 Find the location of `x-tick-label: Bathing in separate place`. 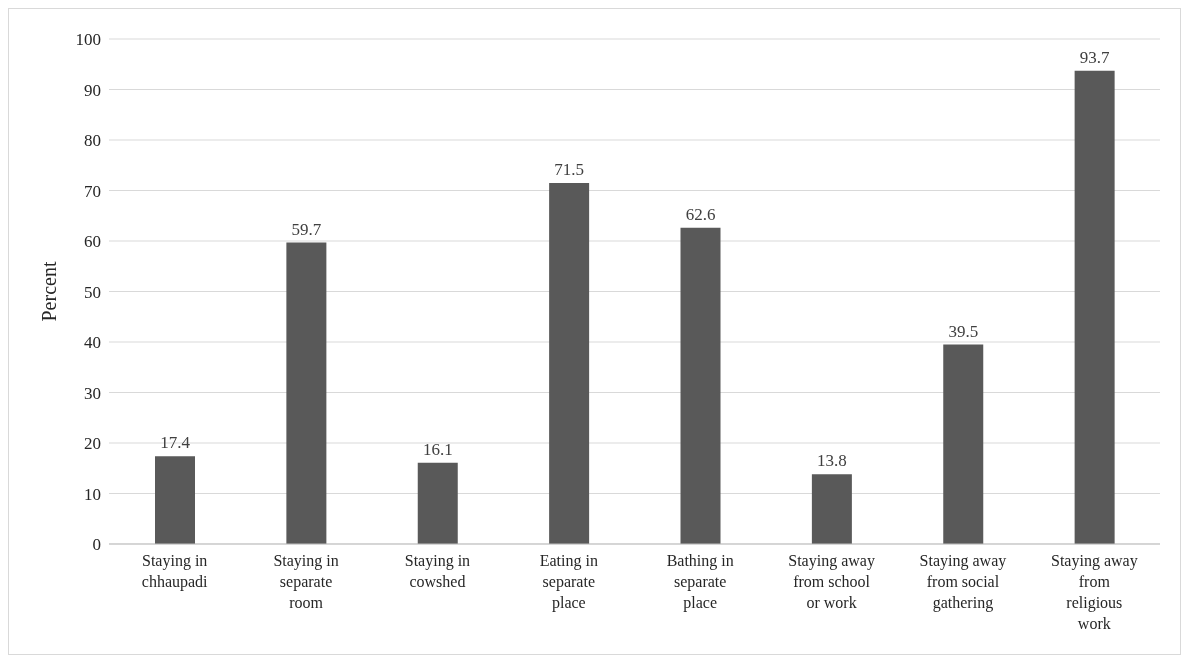

x-tick-label: Bathing in separate place is located at coordinates (700, 582).